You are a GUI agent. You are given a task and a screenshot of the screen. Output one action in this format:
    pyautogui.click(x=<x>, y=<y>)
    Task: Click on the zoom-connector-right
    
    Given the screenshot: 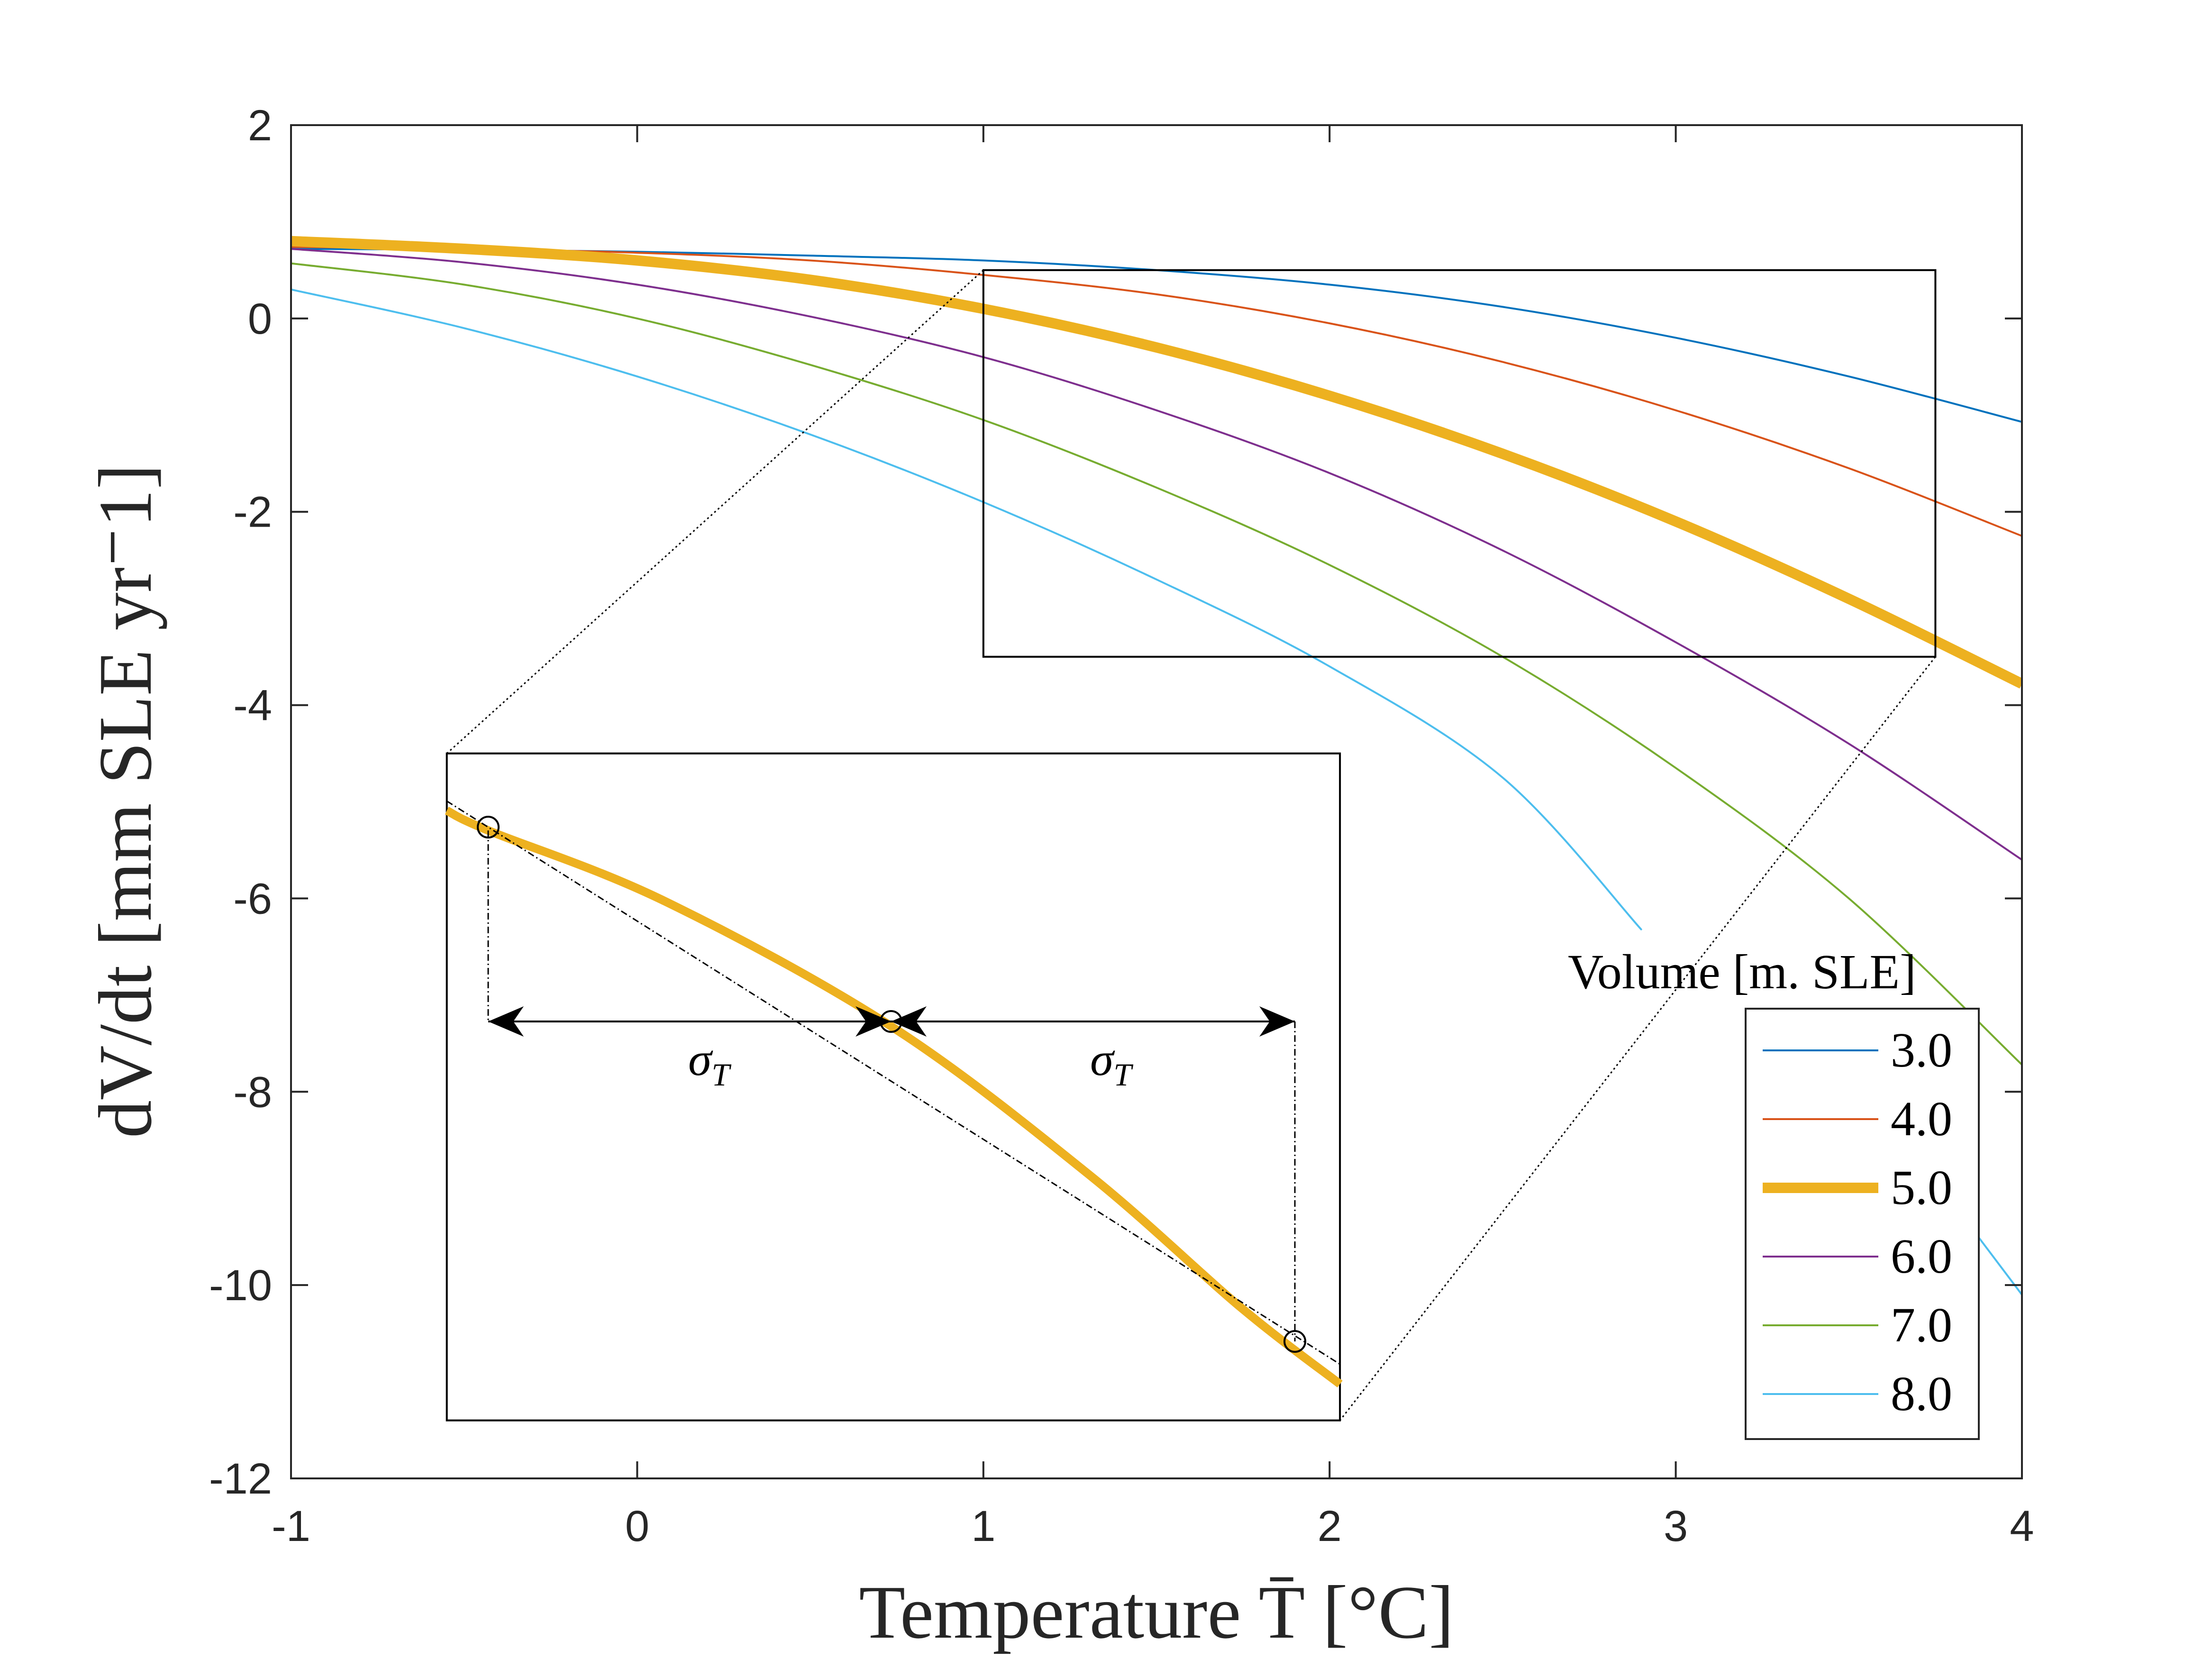 What is the action you would take?
    pyautogui.click(x=1637, y=1038)
    